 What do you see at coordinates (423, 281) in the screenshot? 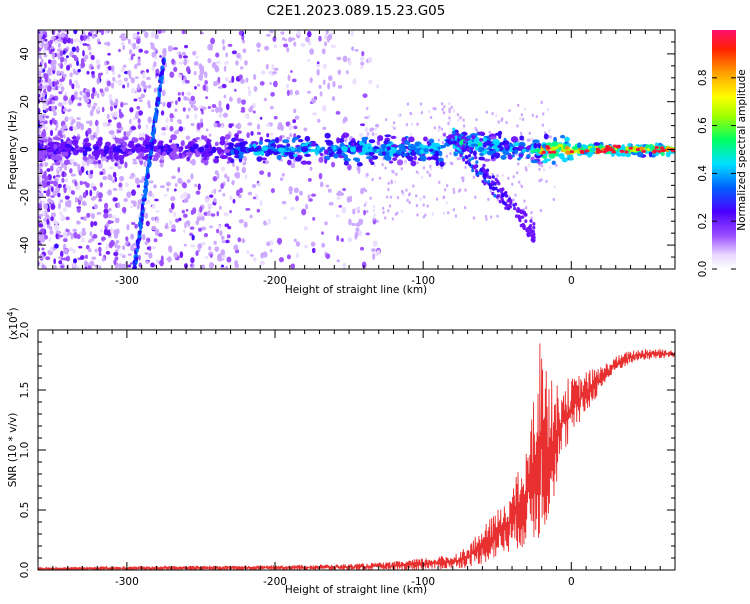
I see `spectrogram-x-tick-label: -100` at bounding box center [423, 281].